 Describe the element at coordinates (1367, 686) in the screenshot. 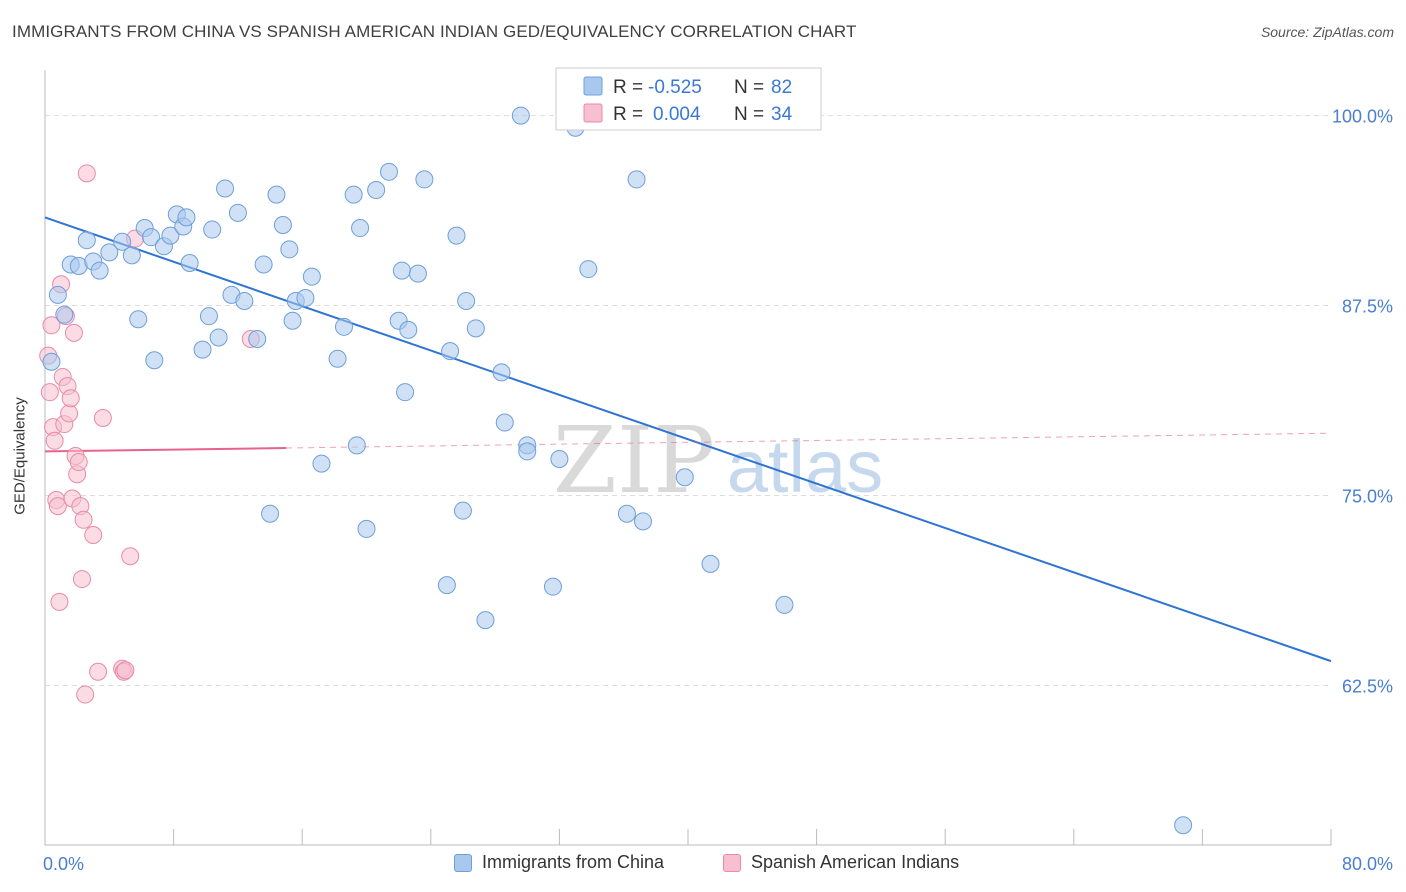

I see `y-tick-label-3: 62.5%` at that location.